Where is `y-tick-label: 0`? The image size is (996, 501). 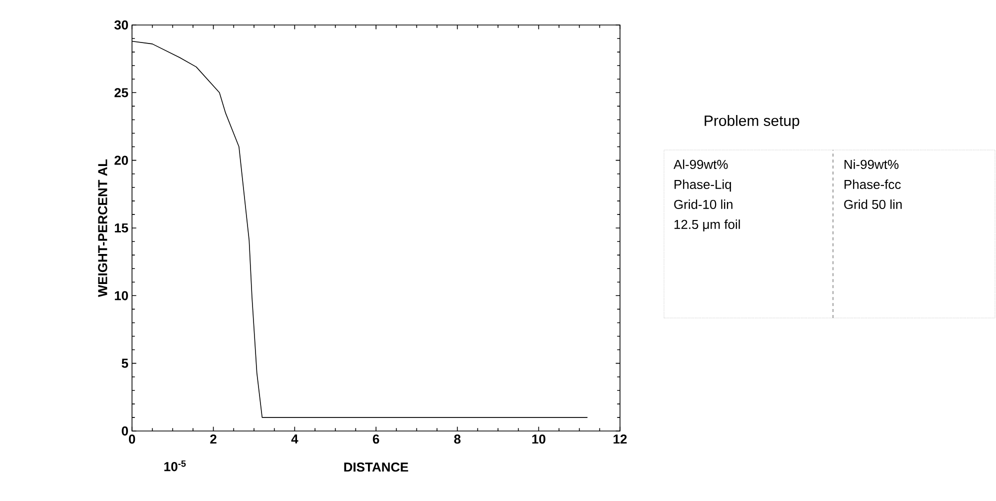 y-tick-label: 0 is located at coordinates (125, 431).